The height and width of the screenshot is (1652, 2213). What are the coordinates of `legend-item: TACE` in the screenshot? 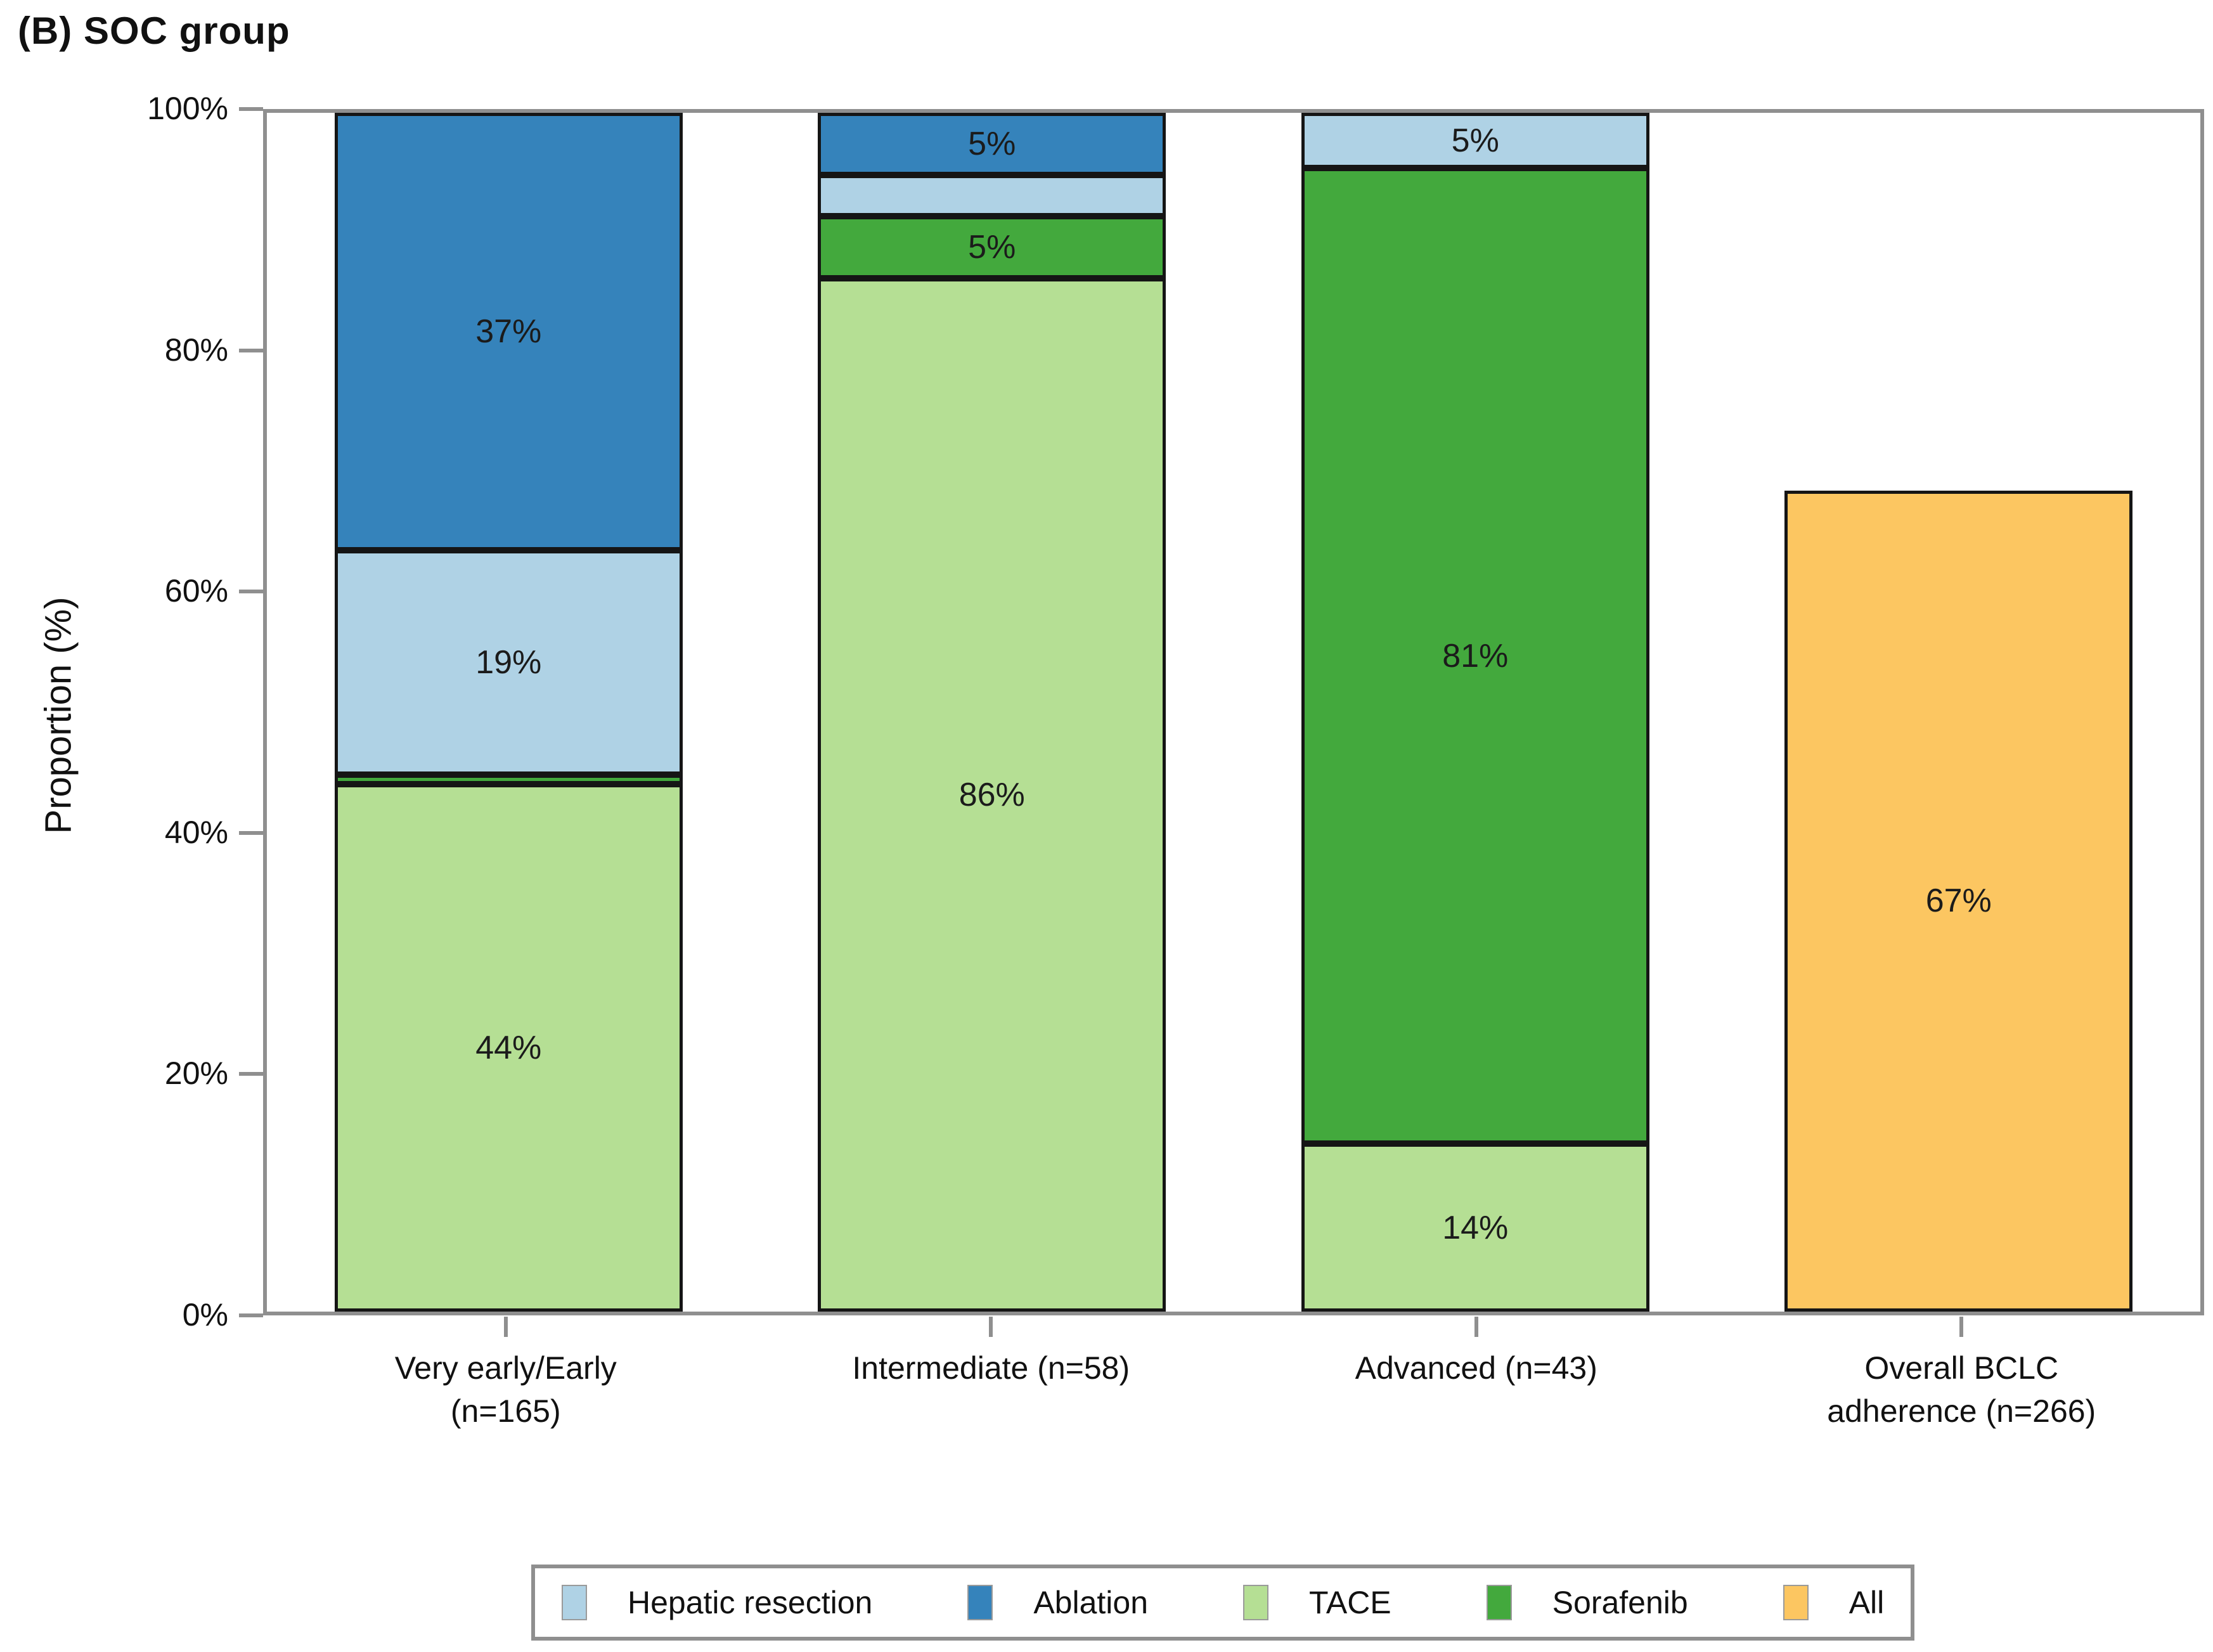 It's located at (1317, 1602).